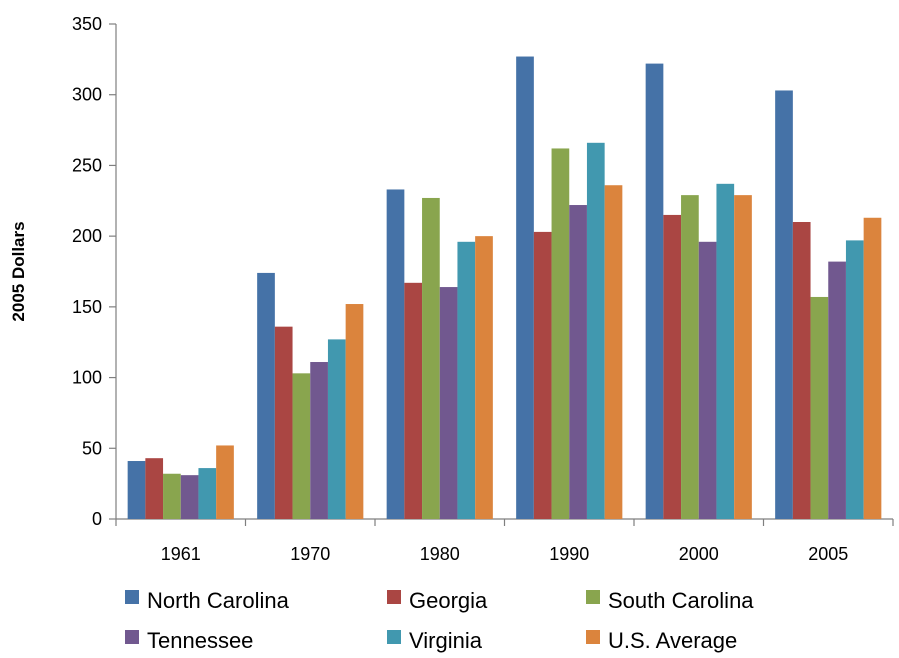  What do you see at coordinates (725, 351) in the screenshot?
I see `bar-virginia-2000` at bounding box center [725, 351].